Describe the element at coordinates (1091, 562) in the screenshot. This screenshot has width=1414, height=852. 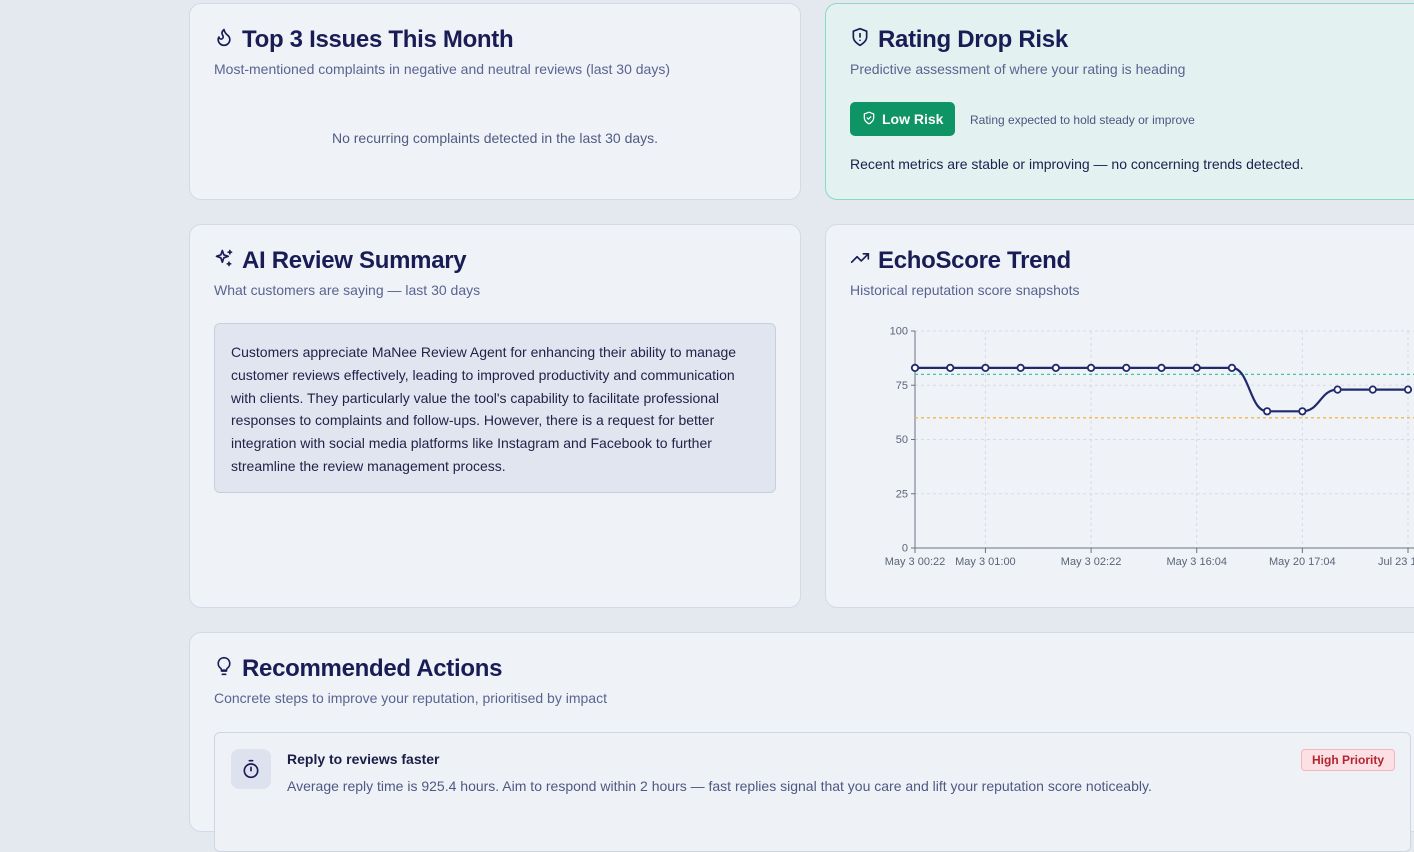
I see `x-tick-label: May 3 02:22` at that location.